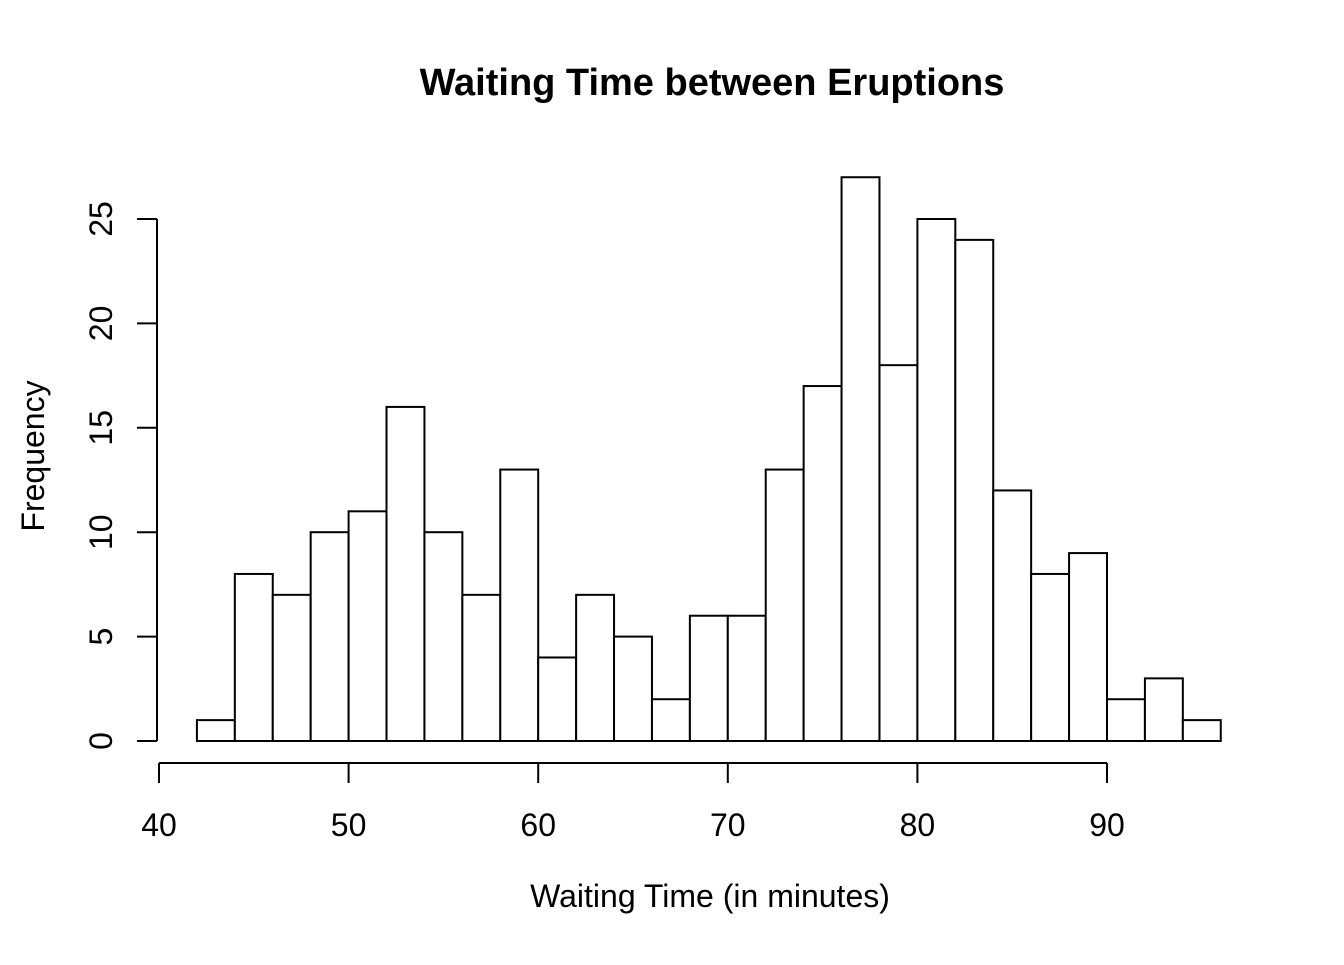 The height and width of the screenshot is (965, 1344). I want to click on y-tick-label: 0, so click(101, 741).